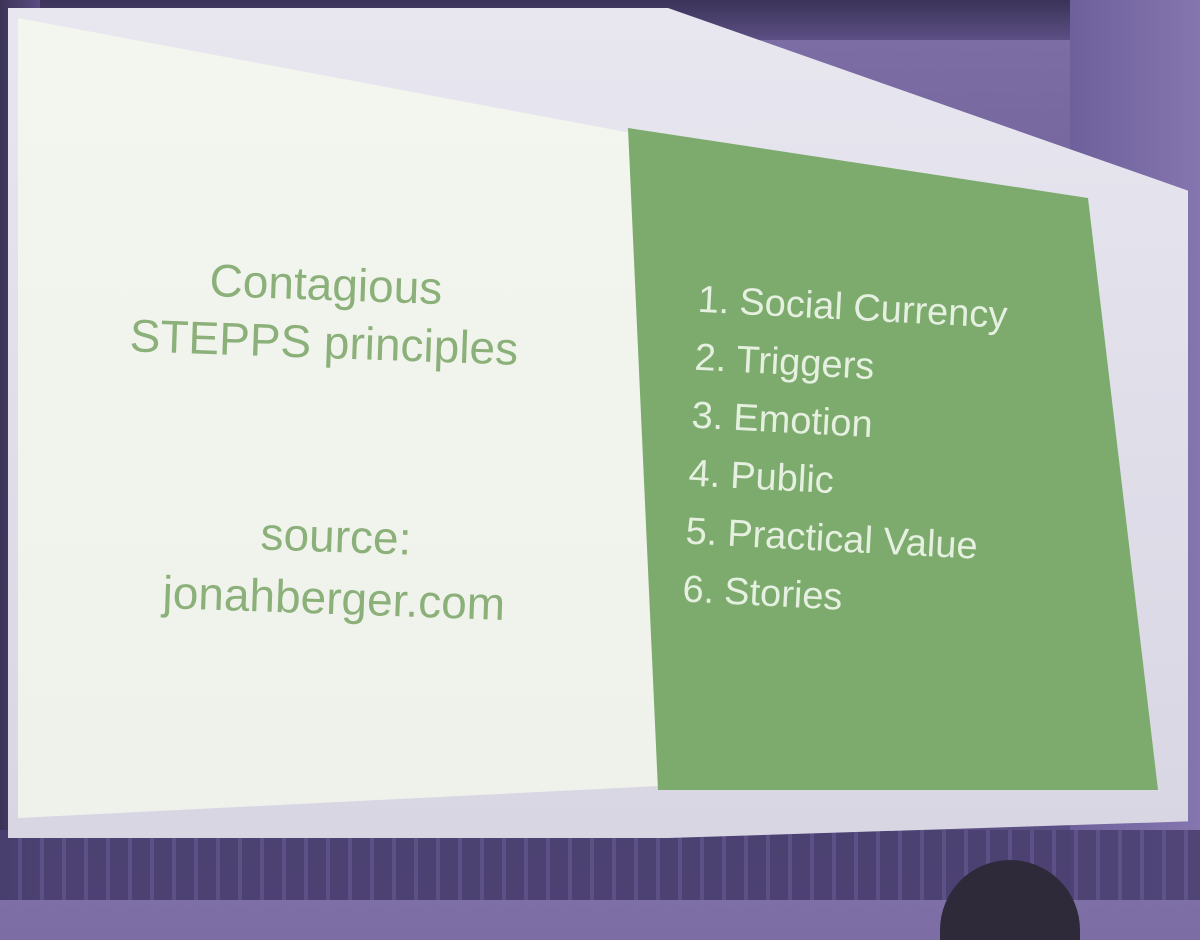 This screenshot has height=940, width=1200. Describe the element at coordinates (805, 363) in the screenshot. I see `list-label: Triggers` at that location.